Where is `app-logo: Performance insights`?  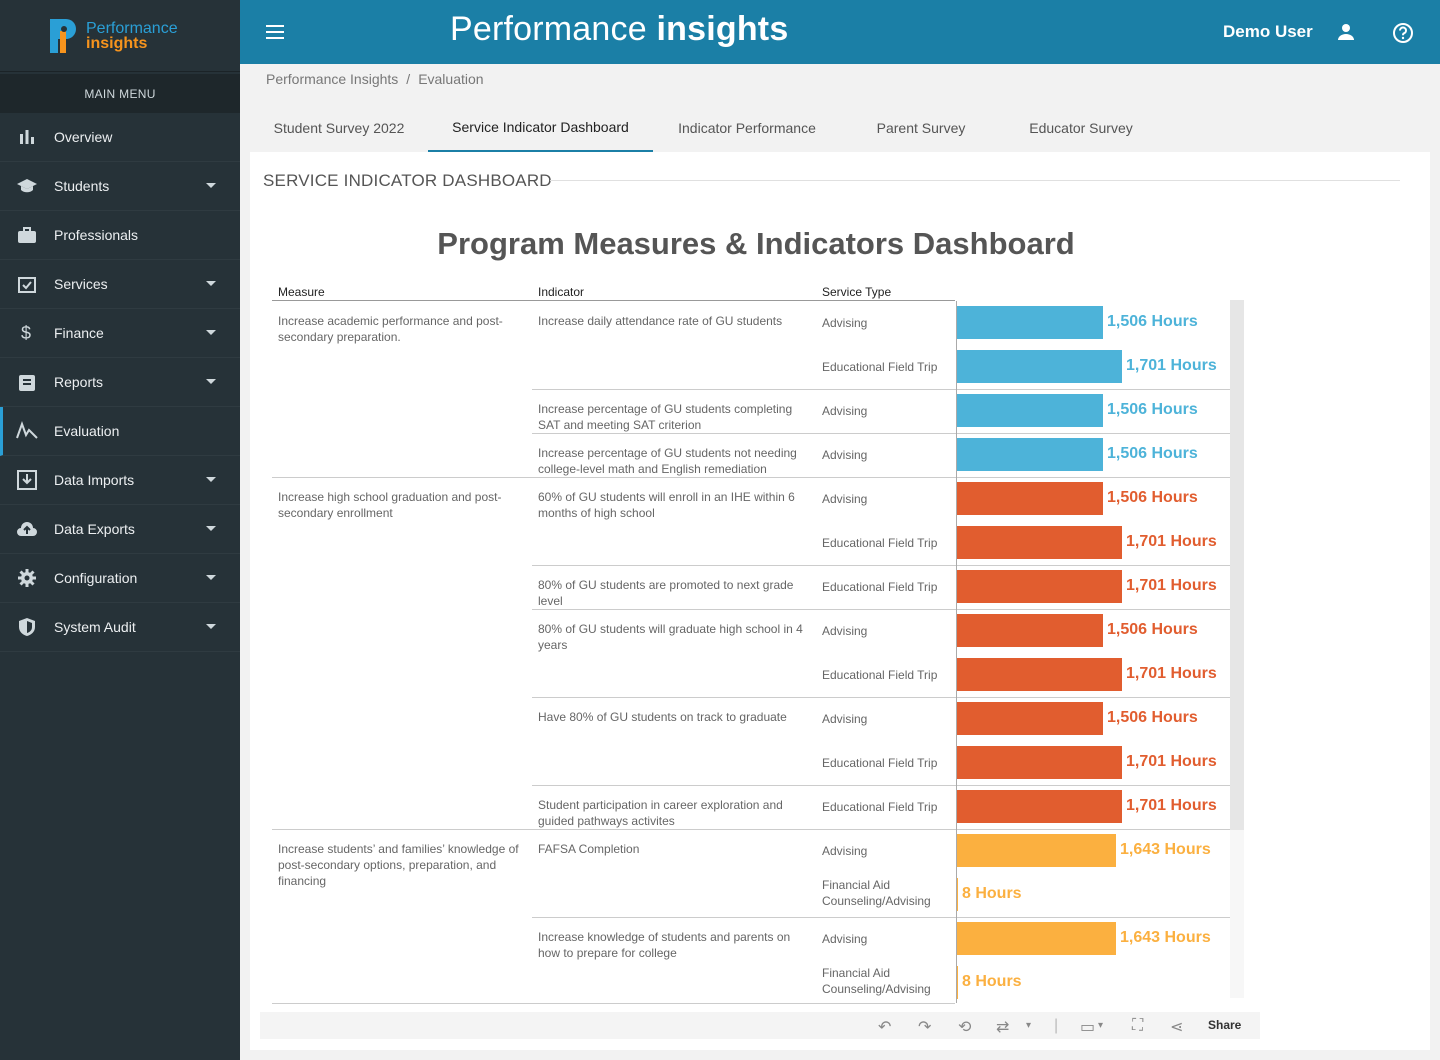 app-logo: Performance insights is located at coordinates (120, 36).